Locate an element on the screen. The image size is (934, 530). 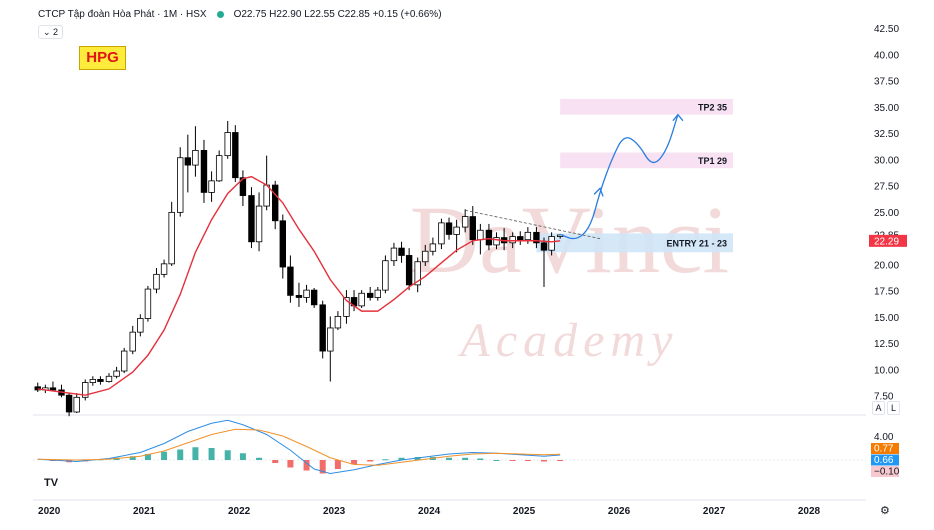
target-zone-label: TP2 35 is located at coordinates (712, 107).